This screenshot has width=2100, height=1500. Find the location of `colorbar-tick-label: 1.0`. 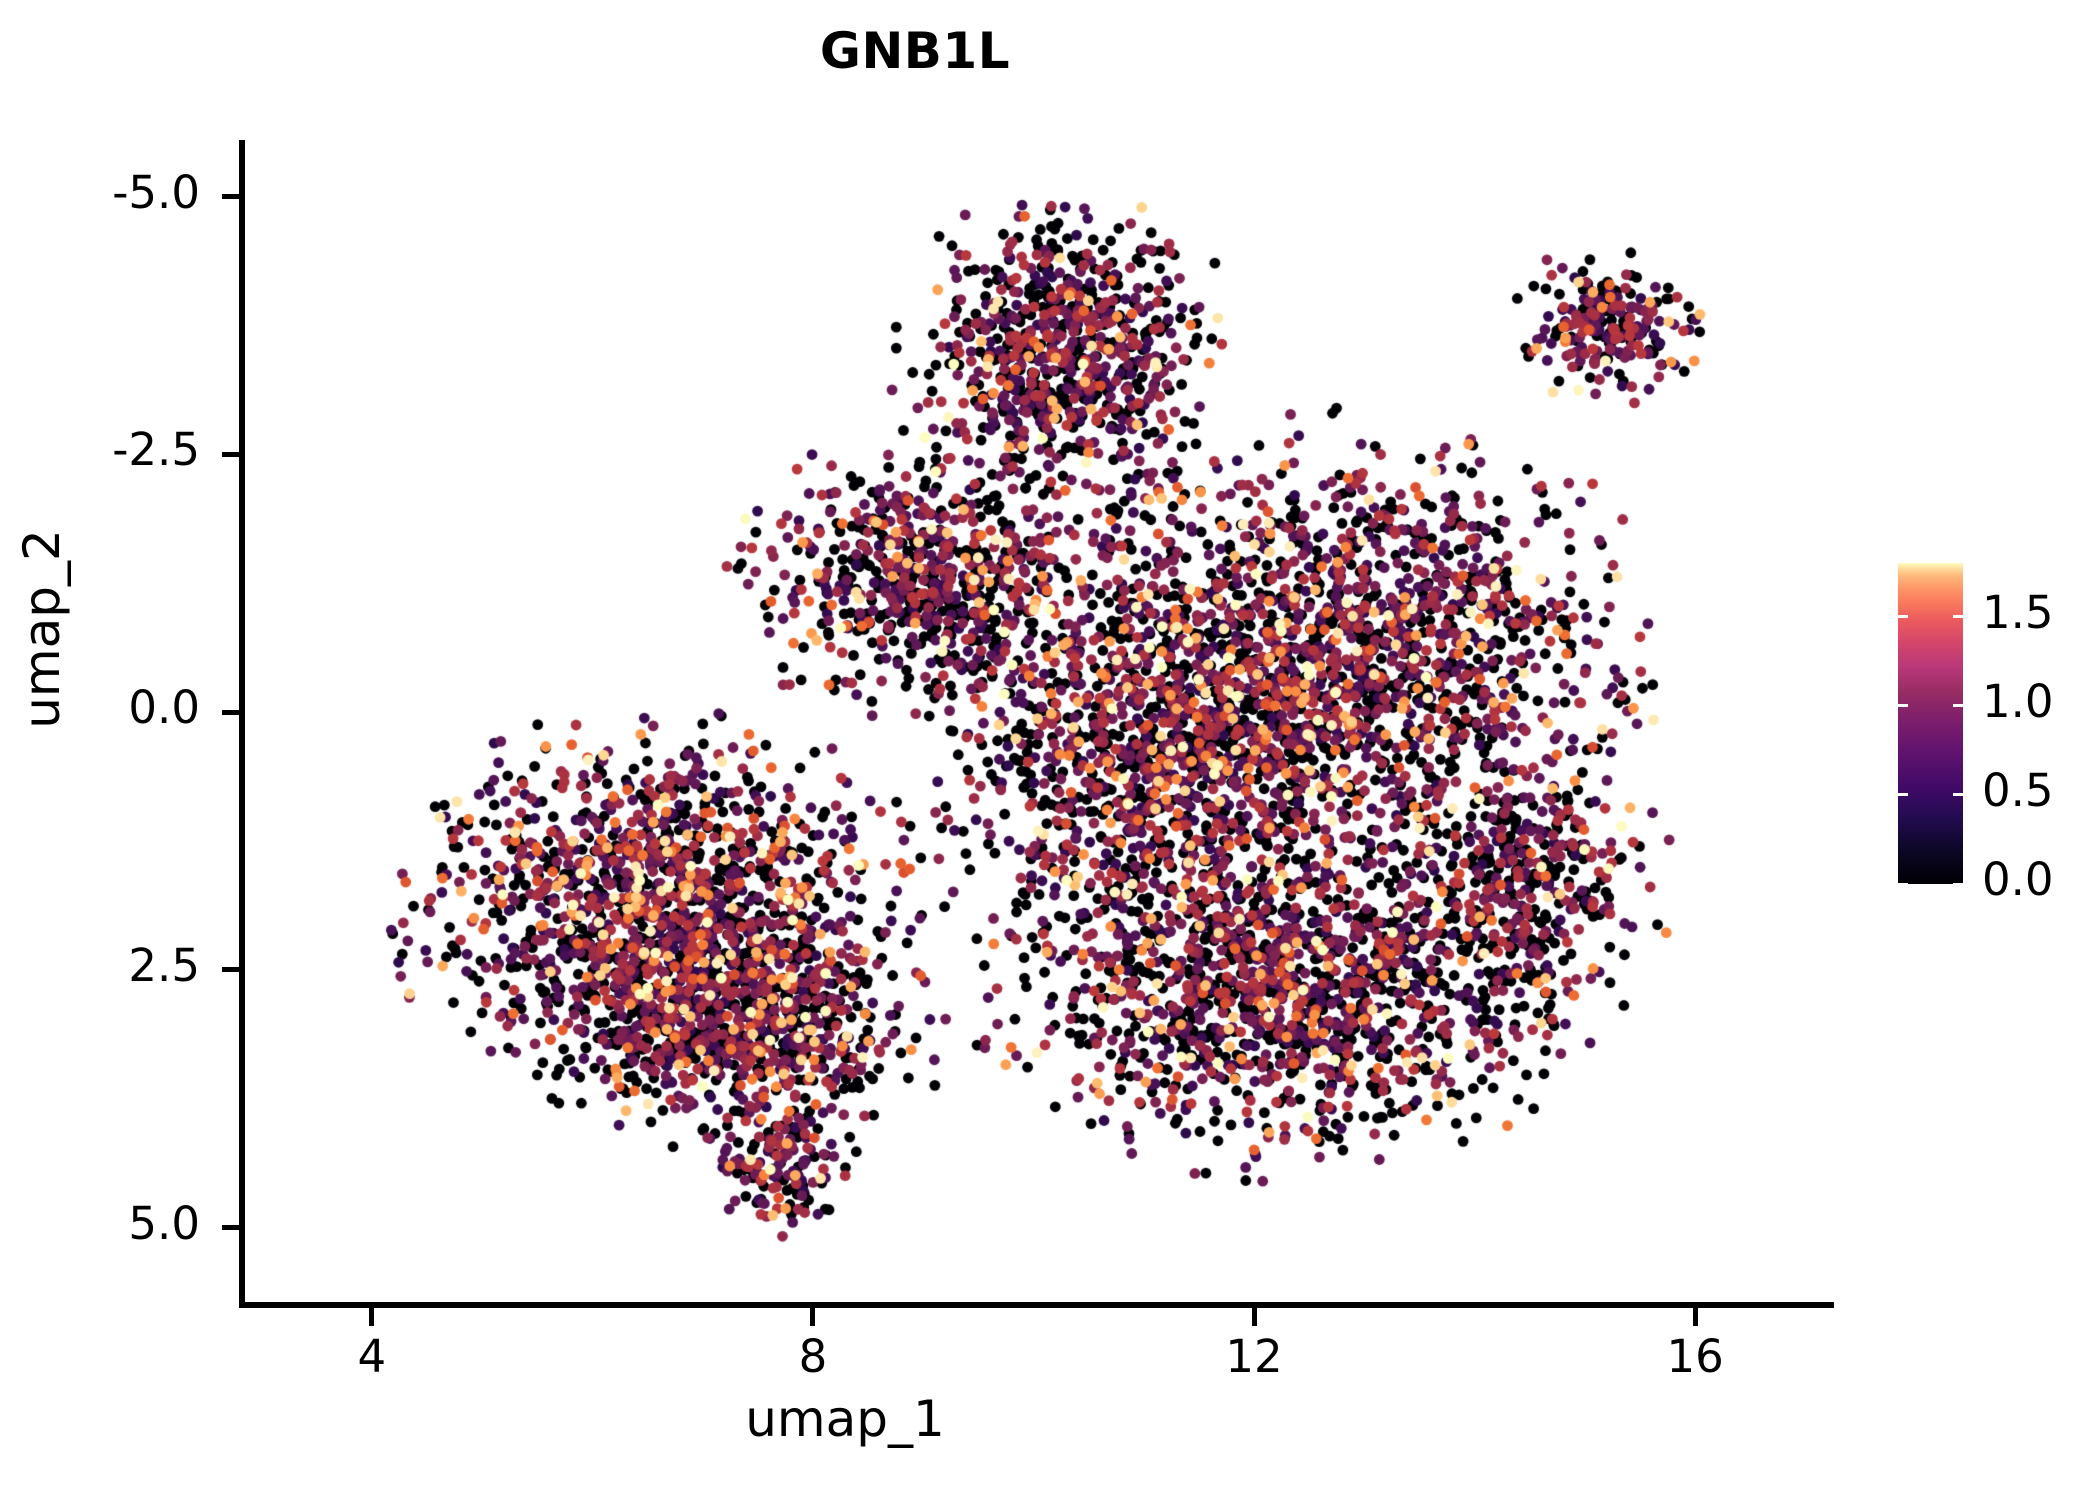

colorbar-tick-label: 1.0 is located at coordinates (2018, 701).